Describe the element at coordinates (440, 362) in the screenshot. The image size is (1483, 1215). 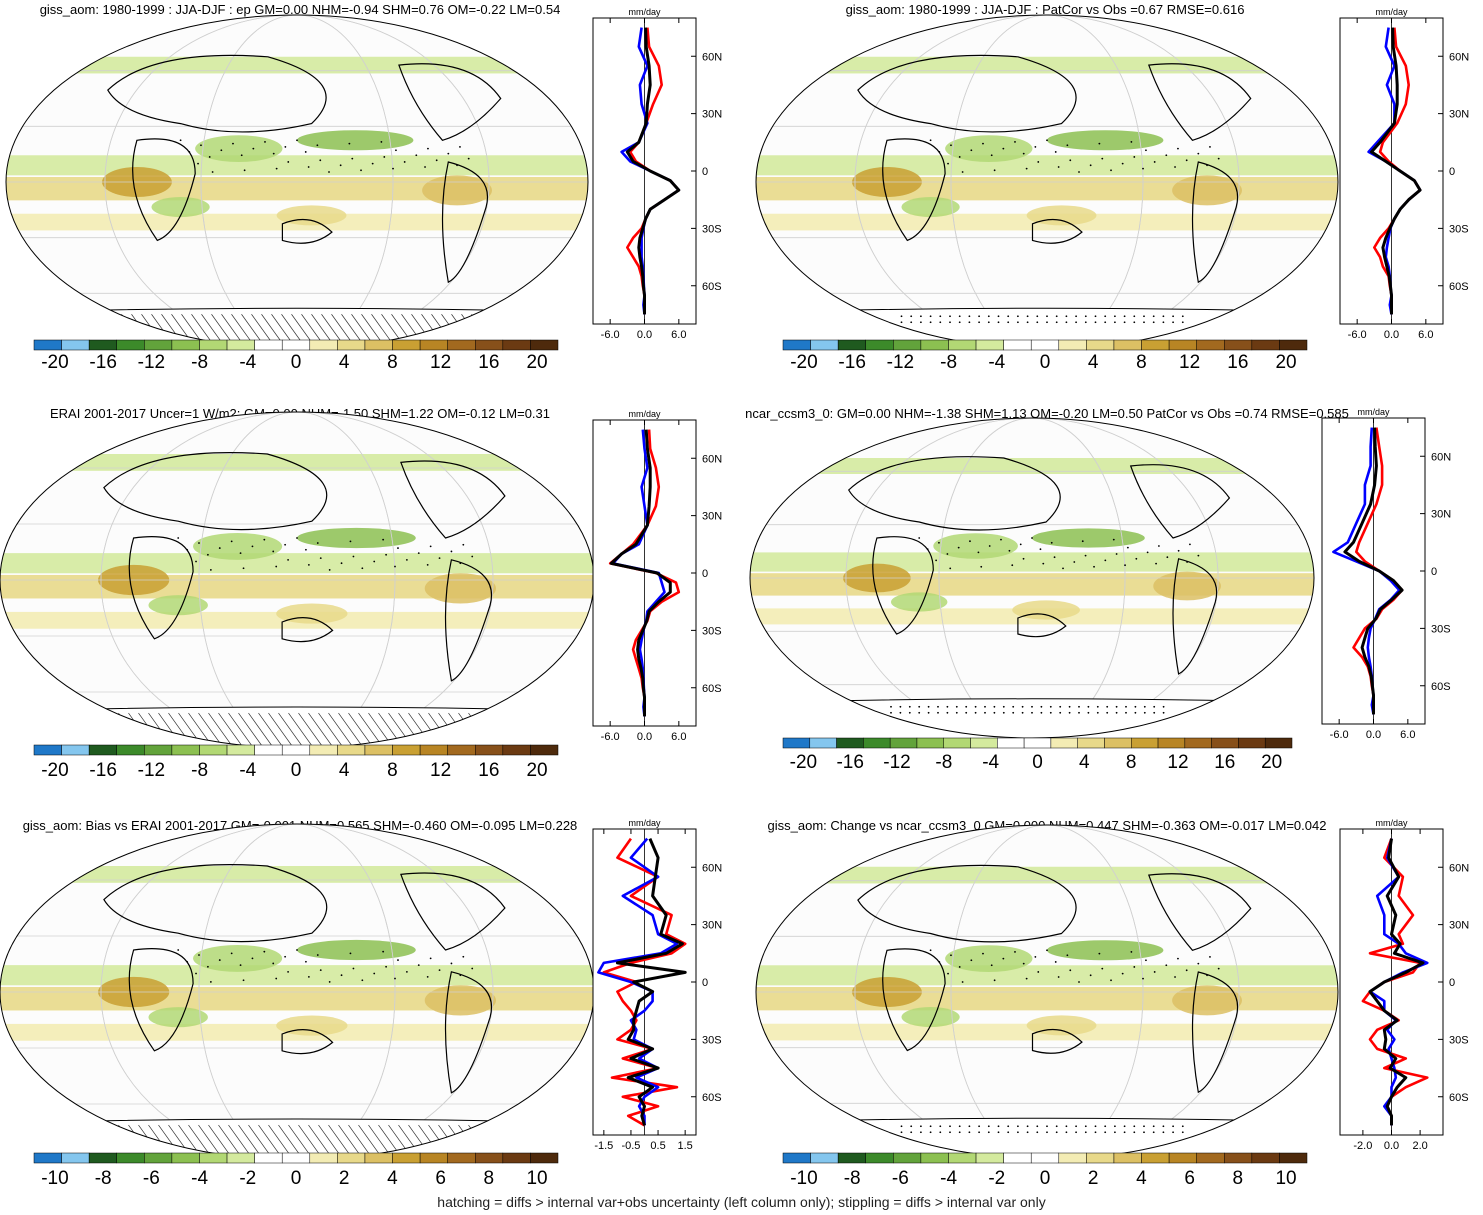
I see `colorbar-tick-label: 12` at that location.